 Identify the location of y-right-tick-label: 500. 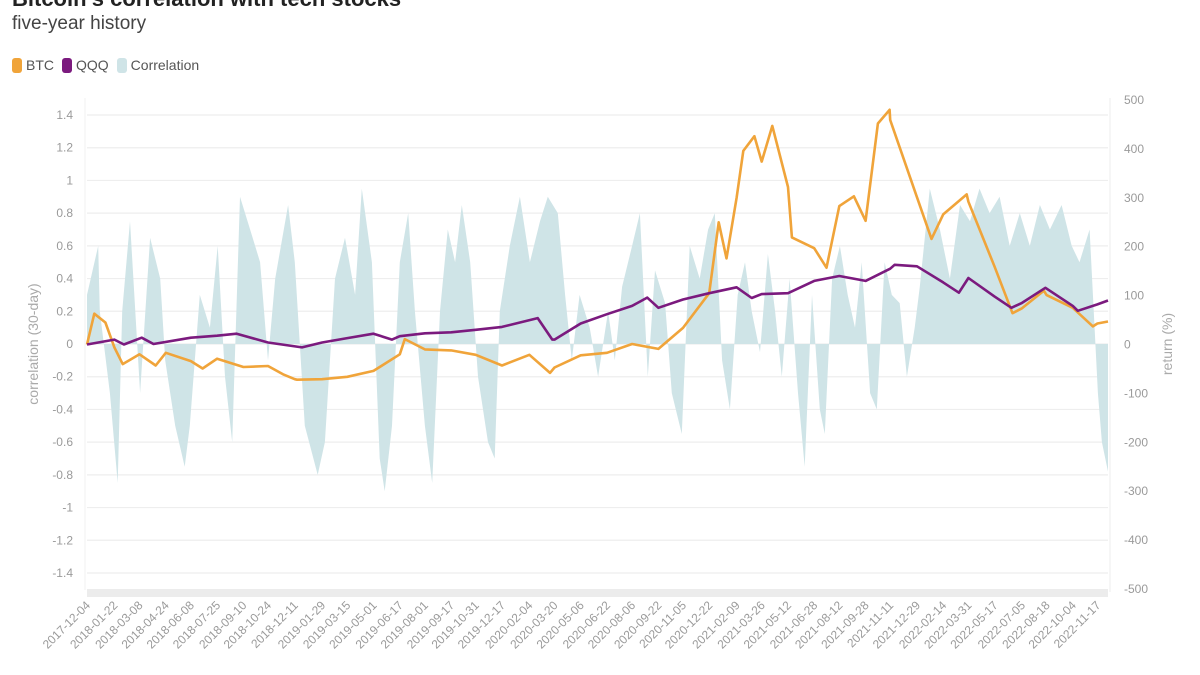
(1134, 100).